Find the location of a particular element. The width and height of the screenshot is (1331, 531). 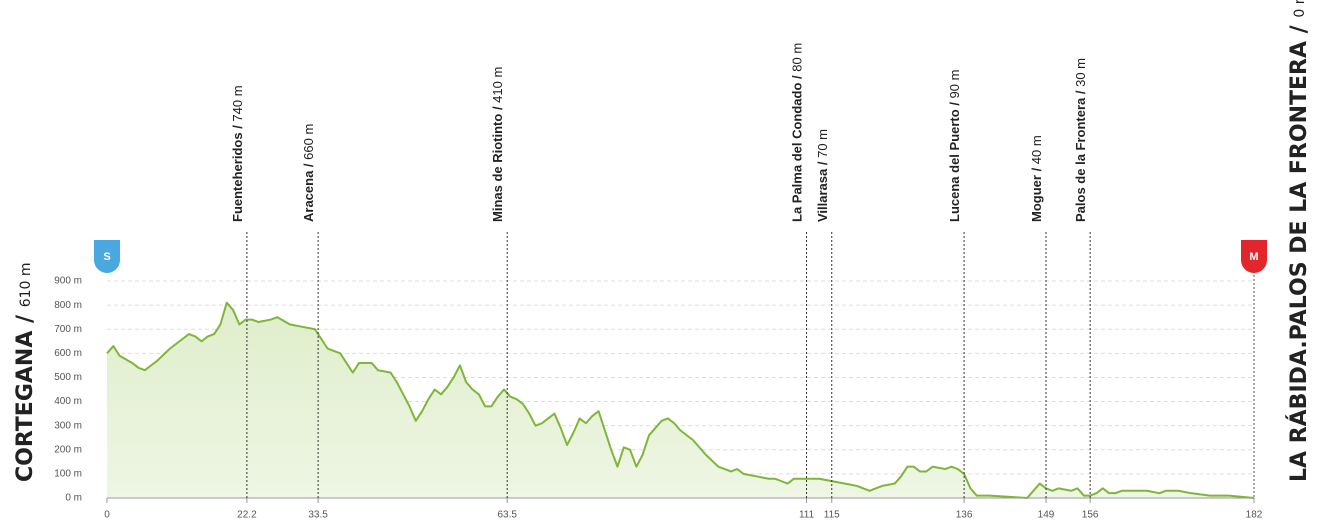

y-tick-label: 900 m is located at coordinates (68, 281).